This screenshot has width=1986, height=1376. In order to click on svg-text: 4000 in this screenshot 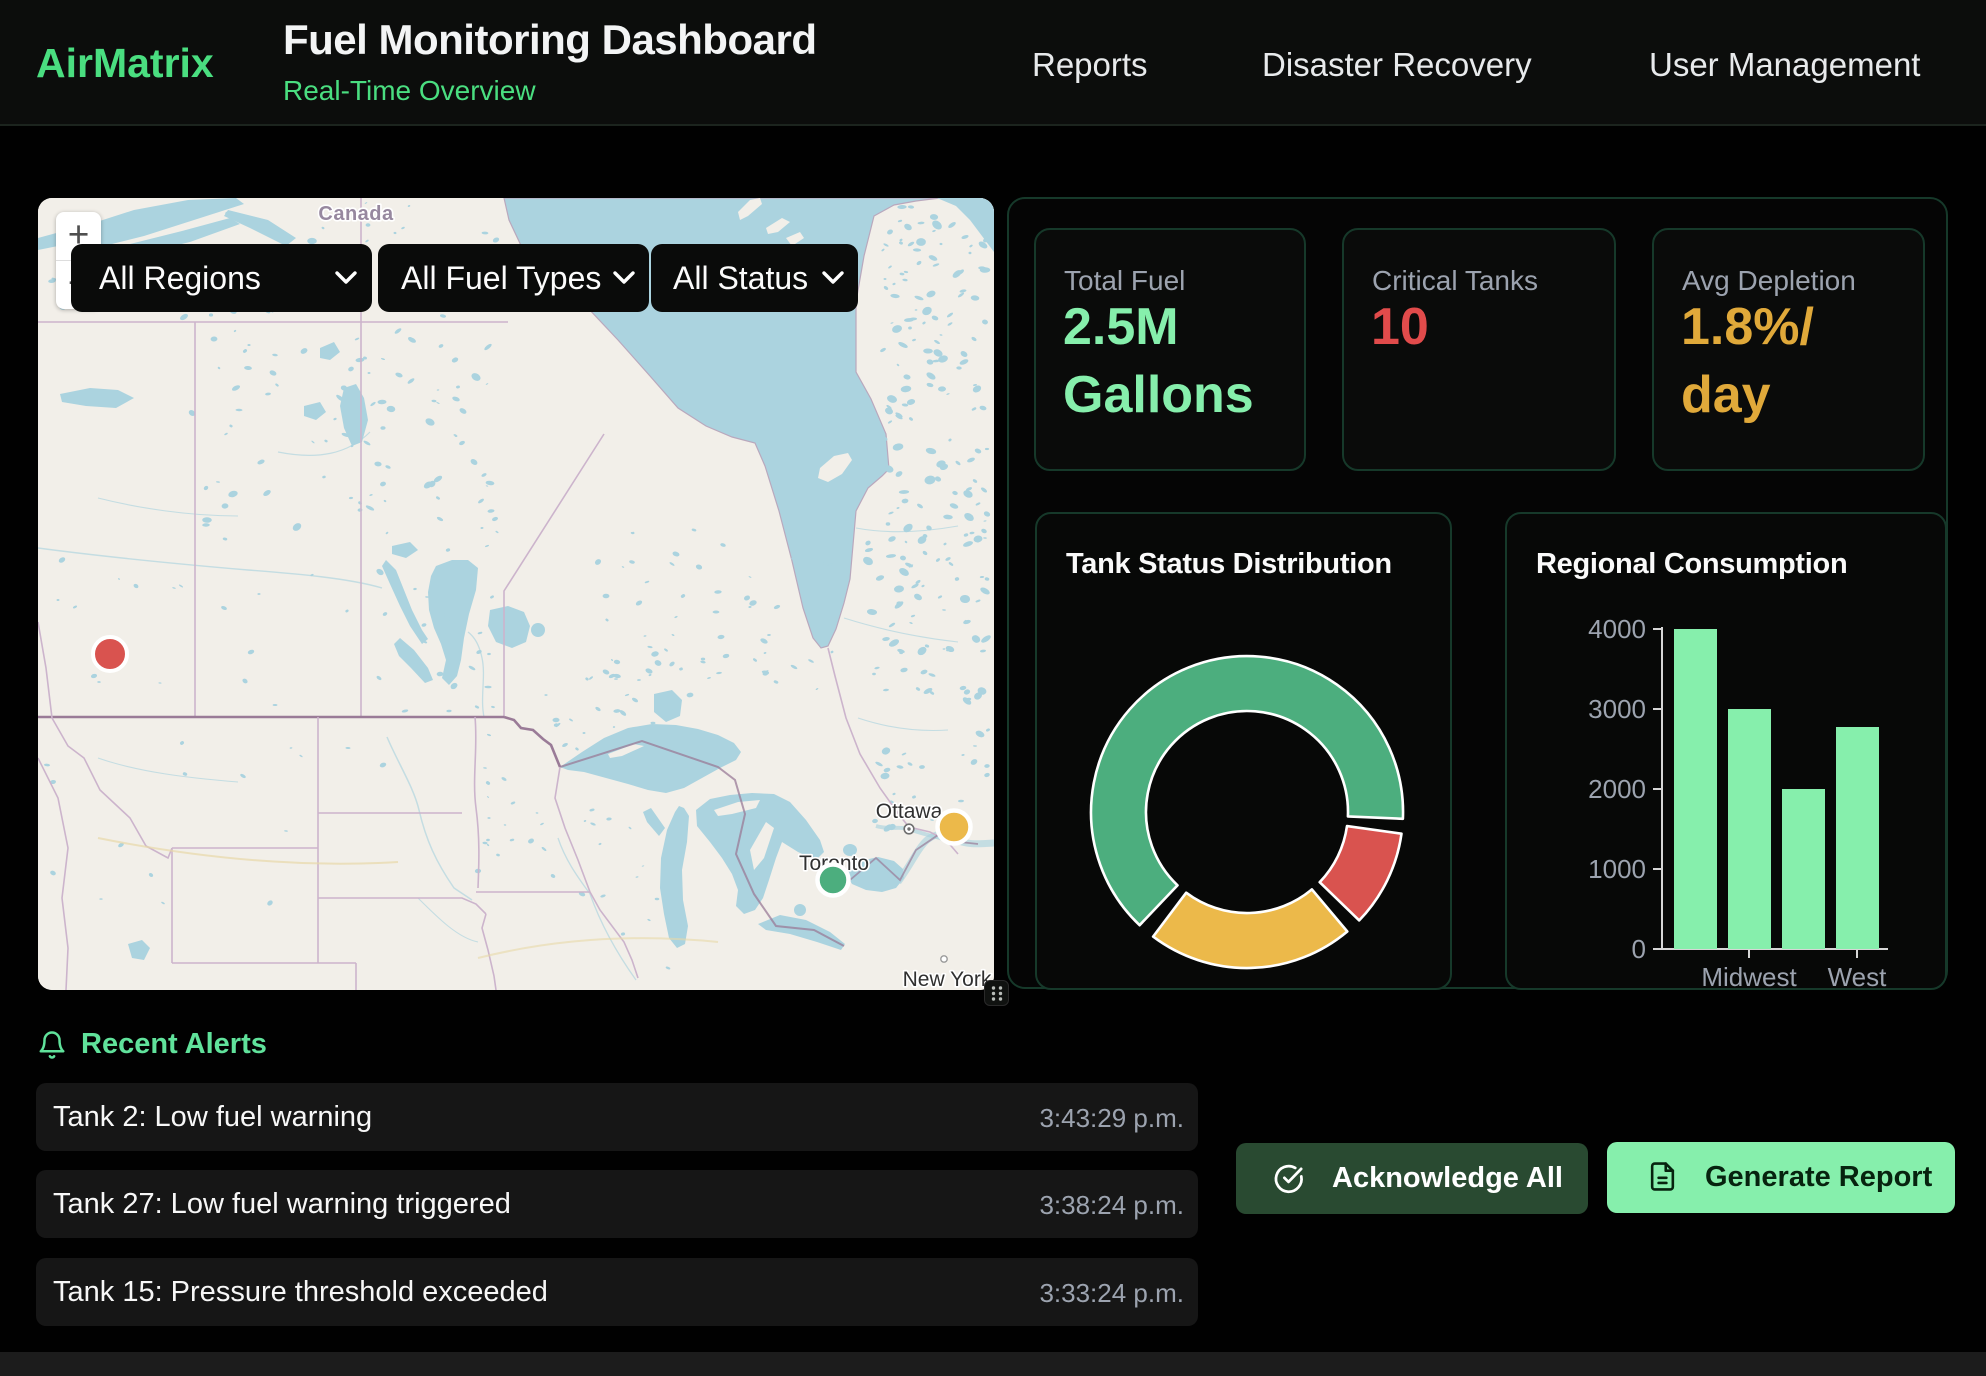, I will do `click(1617, 629)`.